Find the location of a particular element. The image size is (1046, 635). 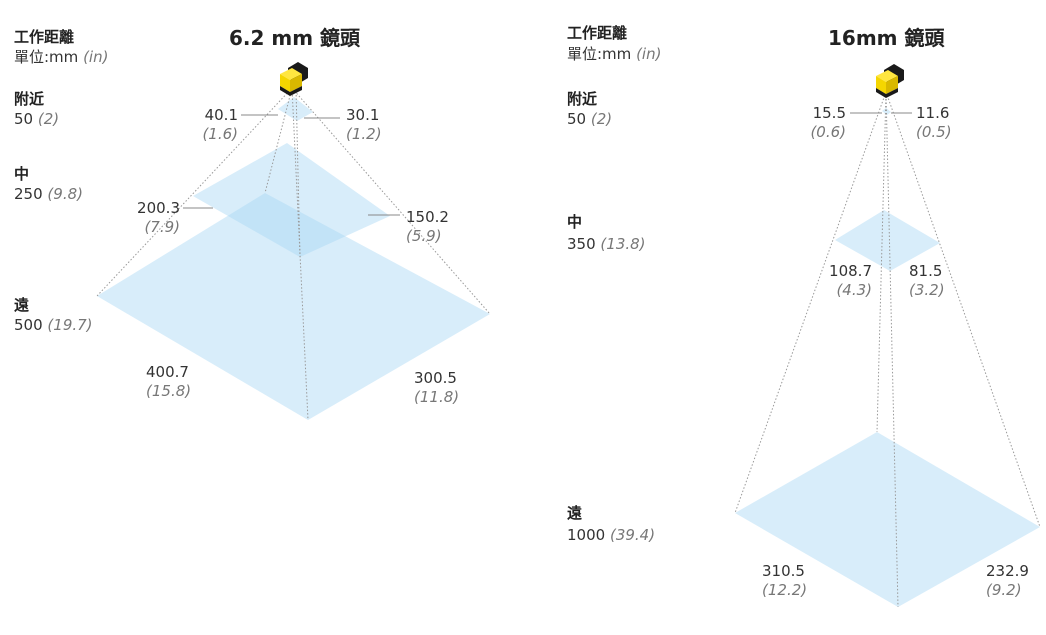

right-far-distance: 1000 (39.4) is located at coordinates (611, 535).